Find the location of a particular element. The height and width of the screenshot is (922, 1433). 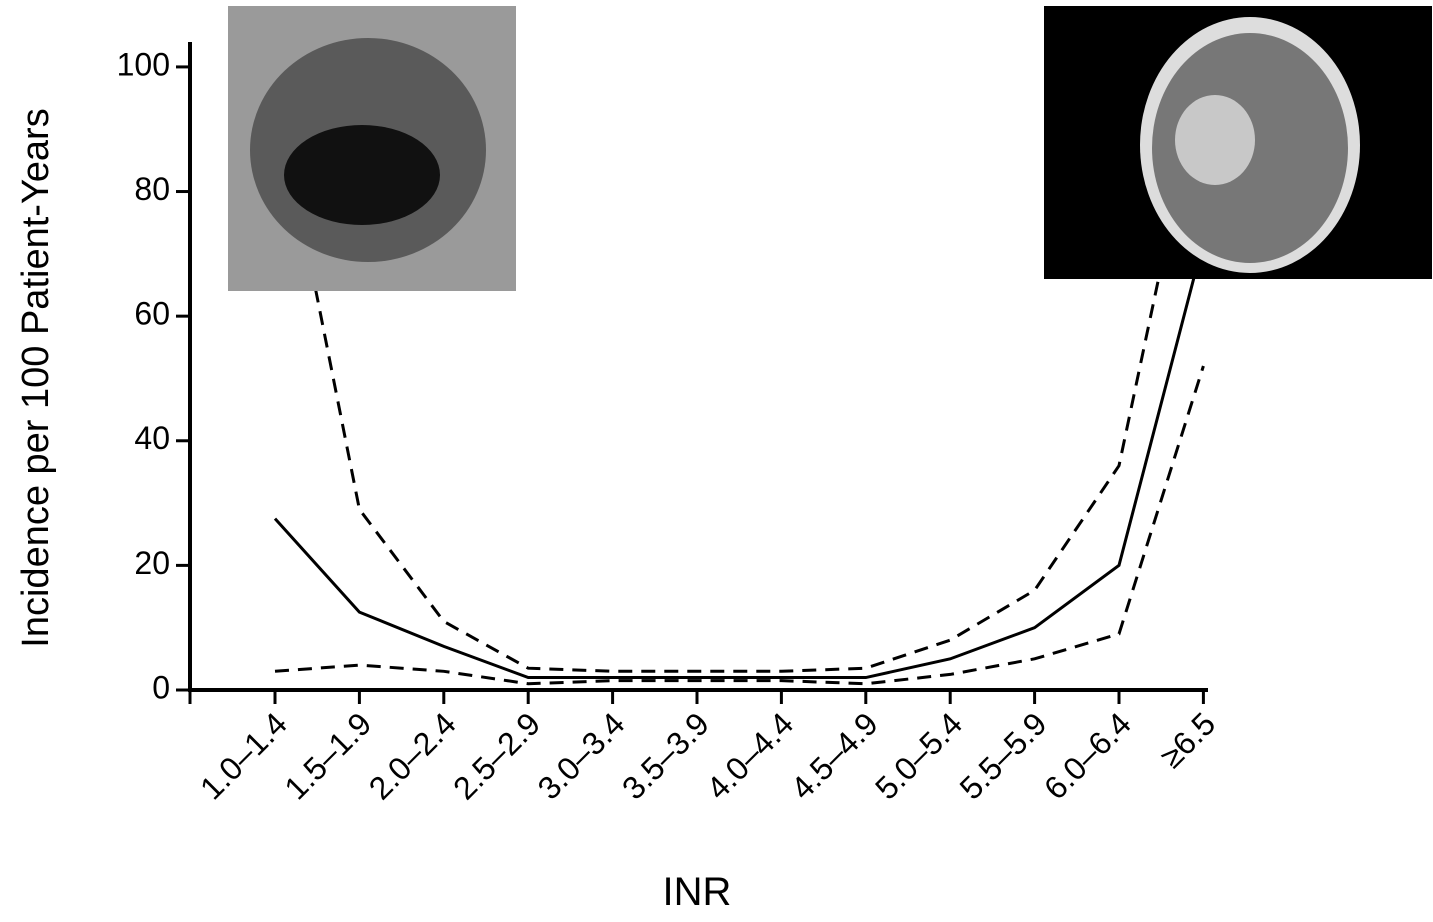

x-tick-label: 2.0–2.4 is located at coordinates (412, 755).